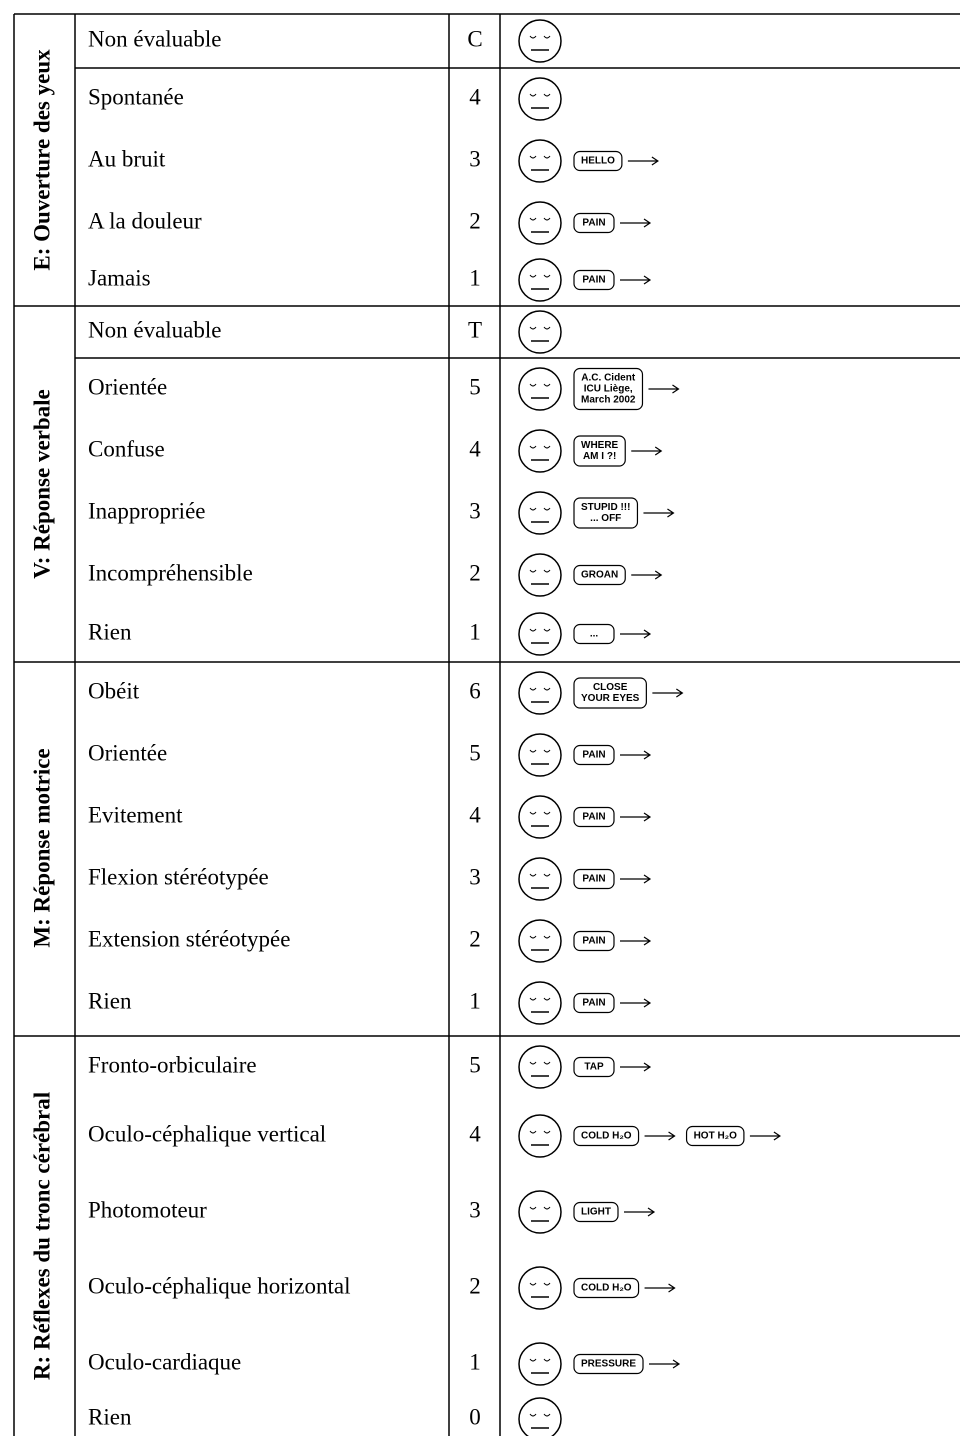 The height and width of the screenshot is (1436, 960). I want to click on row-label: Flexion stéréotypée, so click(178, 876).